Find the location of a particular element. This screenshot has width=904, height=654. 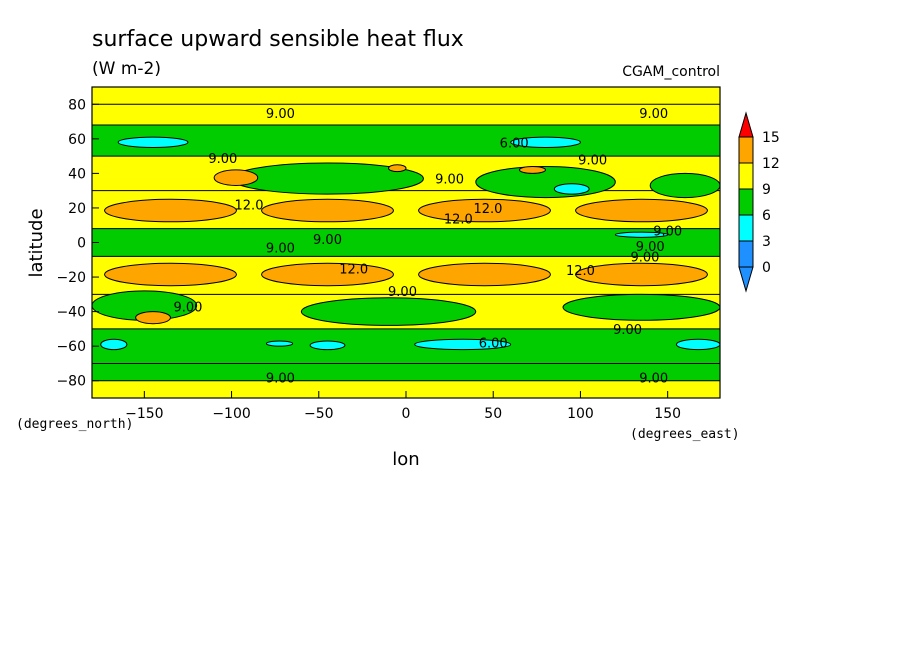

contour-label-6: 12.0 is located at coordinates (249, 205).